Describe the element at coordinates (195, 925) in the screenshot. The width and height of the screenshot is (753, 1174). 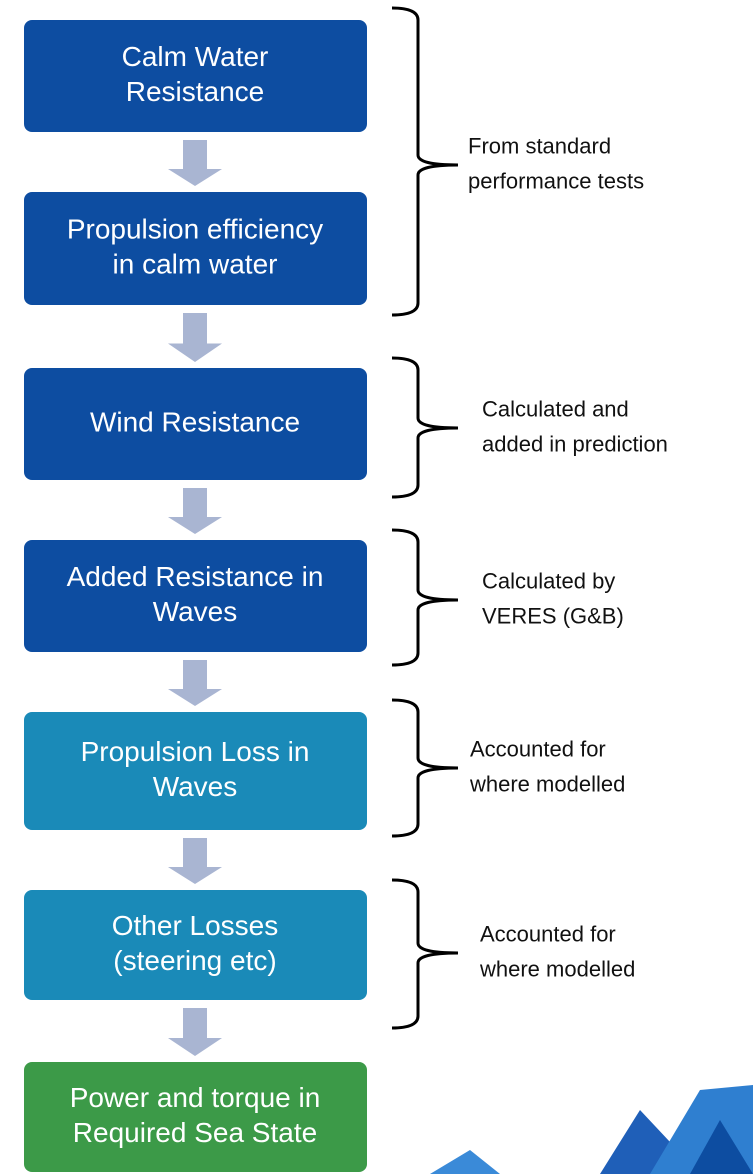
I see `step-label: Other Losses` at that location.